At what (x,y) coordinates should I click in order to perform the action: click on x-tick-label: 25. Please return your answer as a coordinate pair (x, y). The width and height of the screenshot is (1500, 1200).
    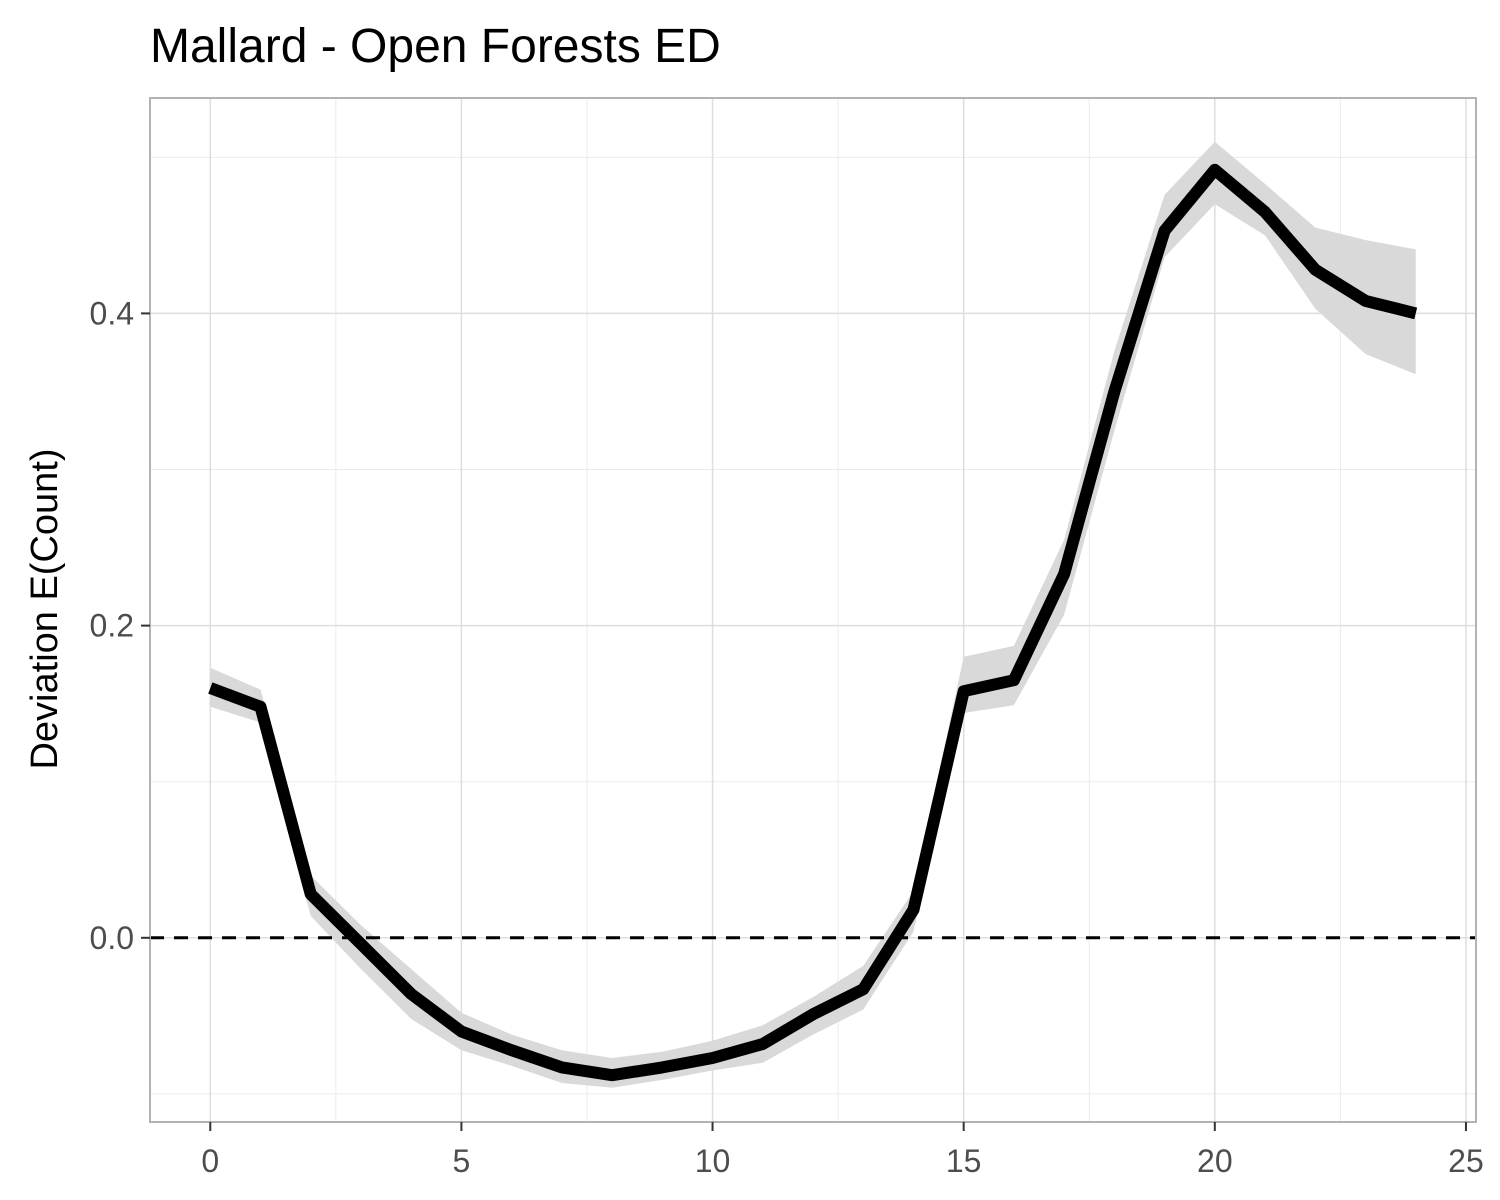
    Looking at the image, I should click on (1466, 1161).